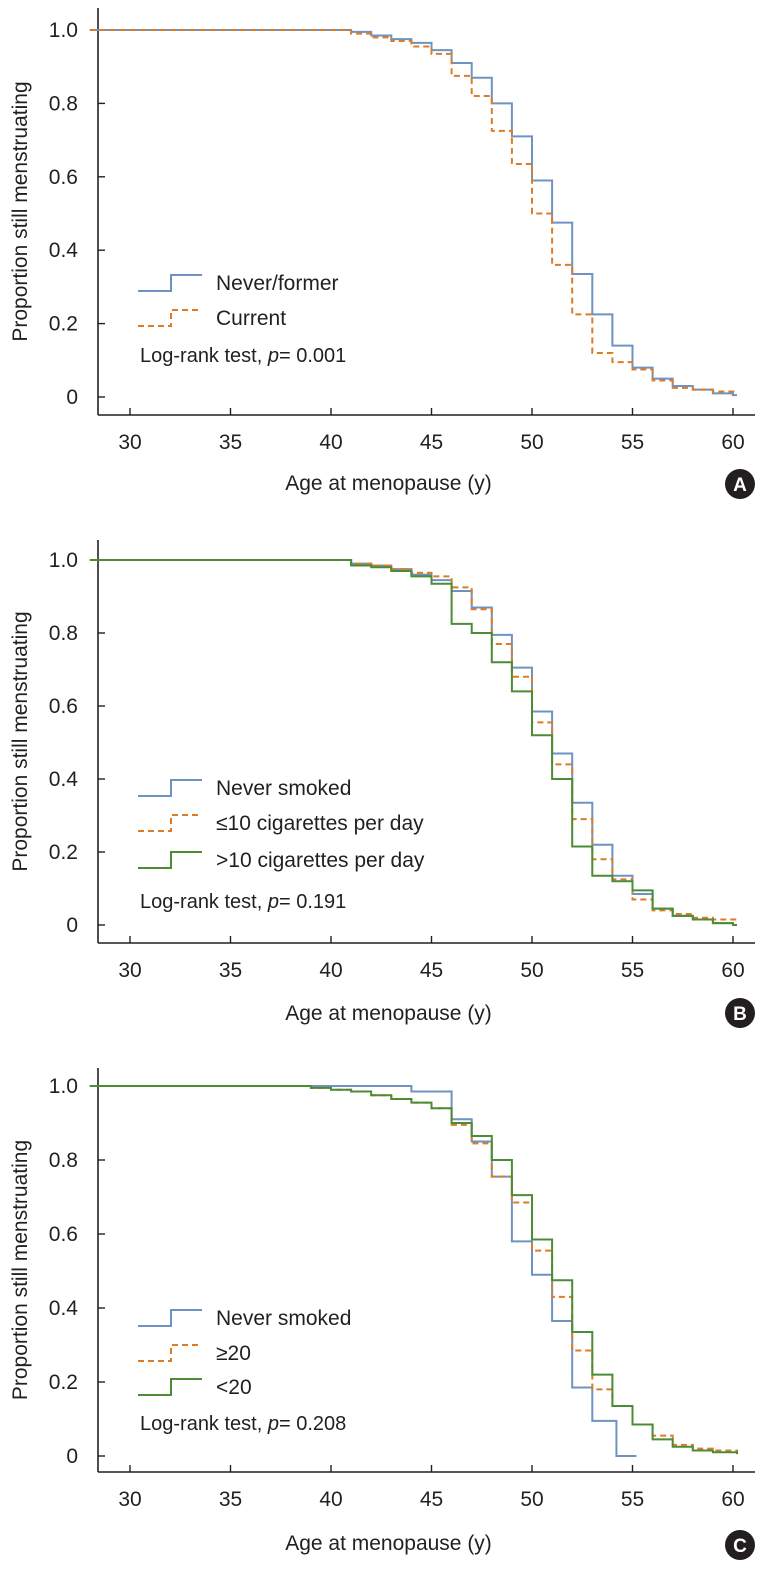 The image size is (770, 1583). I want to click on panel-badge-a, so click(740, 484).